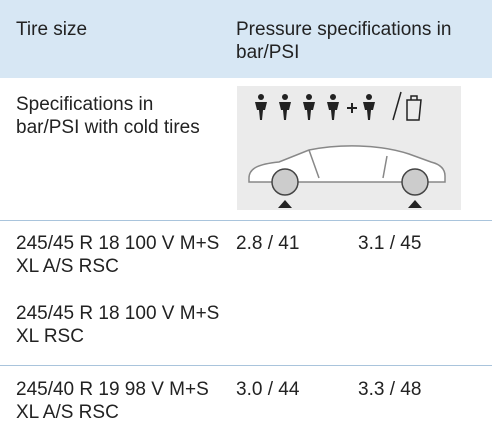 This screenshot has height=438, width=492. What do you see at coordinates (268, 389) in the screenshot?
I see `front-pressure: 3.0 / 44` at bounding box center [268, 389].